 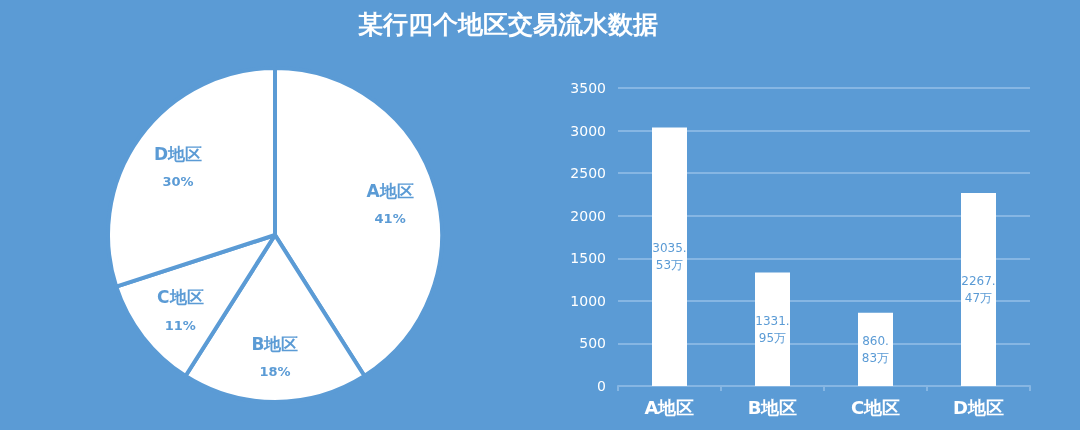 What do you see at coordinates (772, 407) in the screenshot?
I see `x-tick-label: B地区` at bounding box center [772, 407].